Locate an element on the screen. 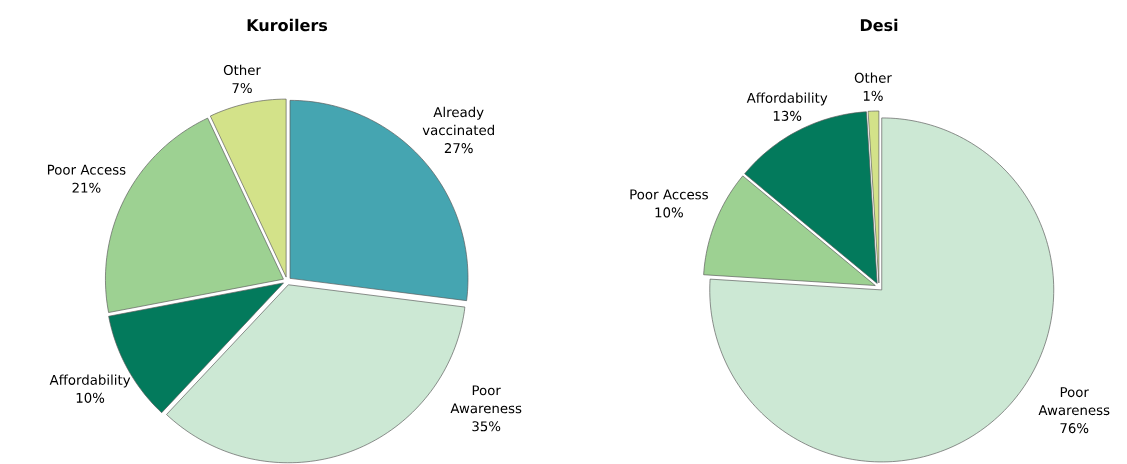 The height and width of the screenshot is (464, 1127). data-label: 76% is located at coordinates (1074, 428).